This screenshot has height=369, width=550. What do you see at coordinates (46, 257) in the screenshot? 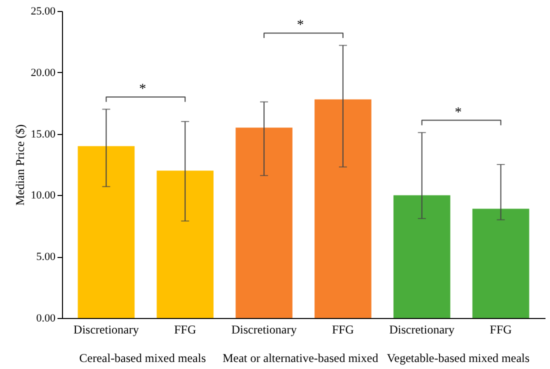
I see `y-tick-label: 5.00` at bounding box center [46, 257].